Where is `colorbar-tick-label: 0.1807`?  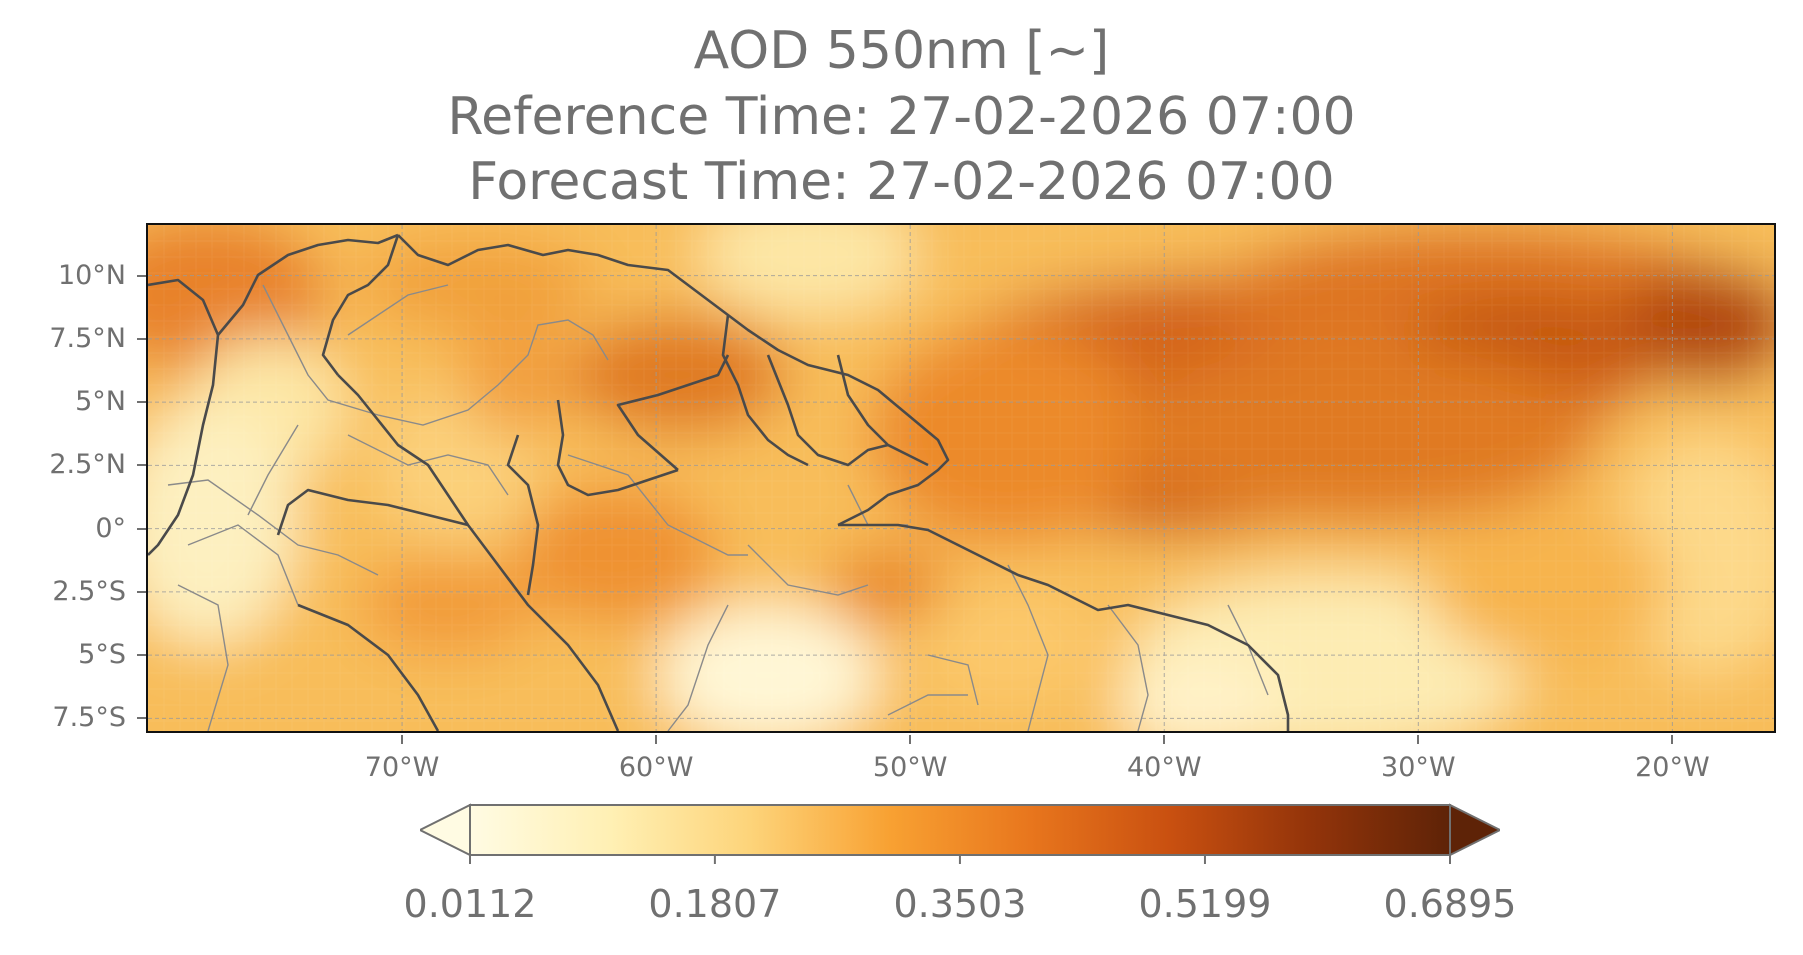 colorbar-tick-label: 0.1807 is located at coordinates (715, 904).